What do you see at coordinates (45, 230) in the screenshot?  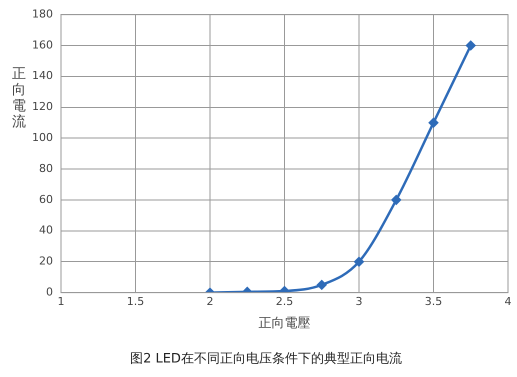 I see `y-tick-label: 40` at bounding box center [45, 230].